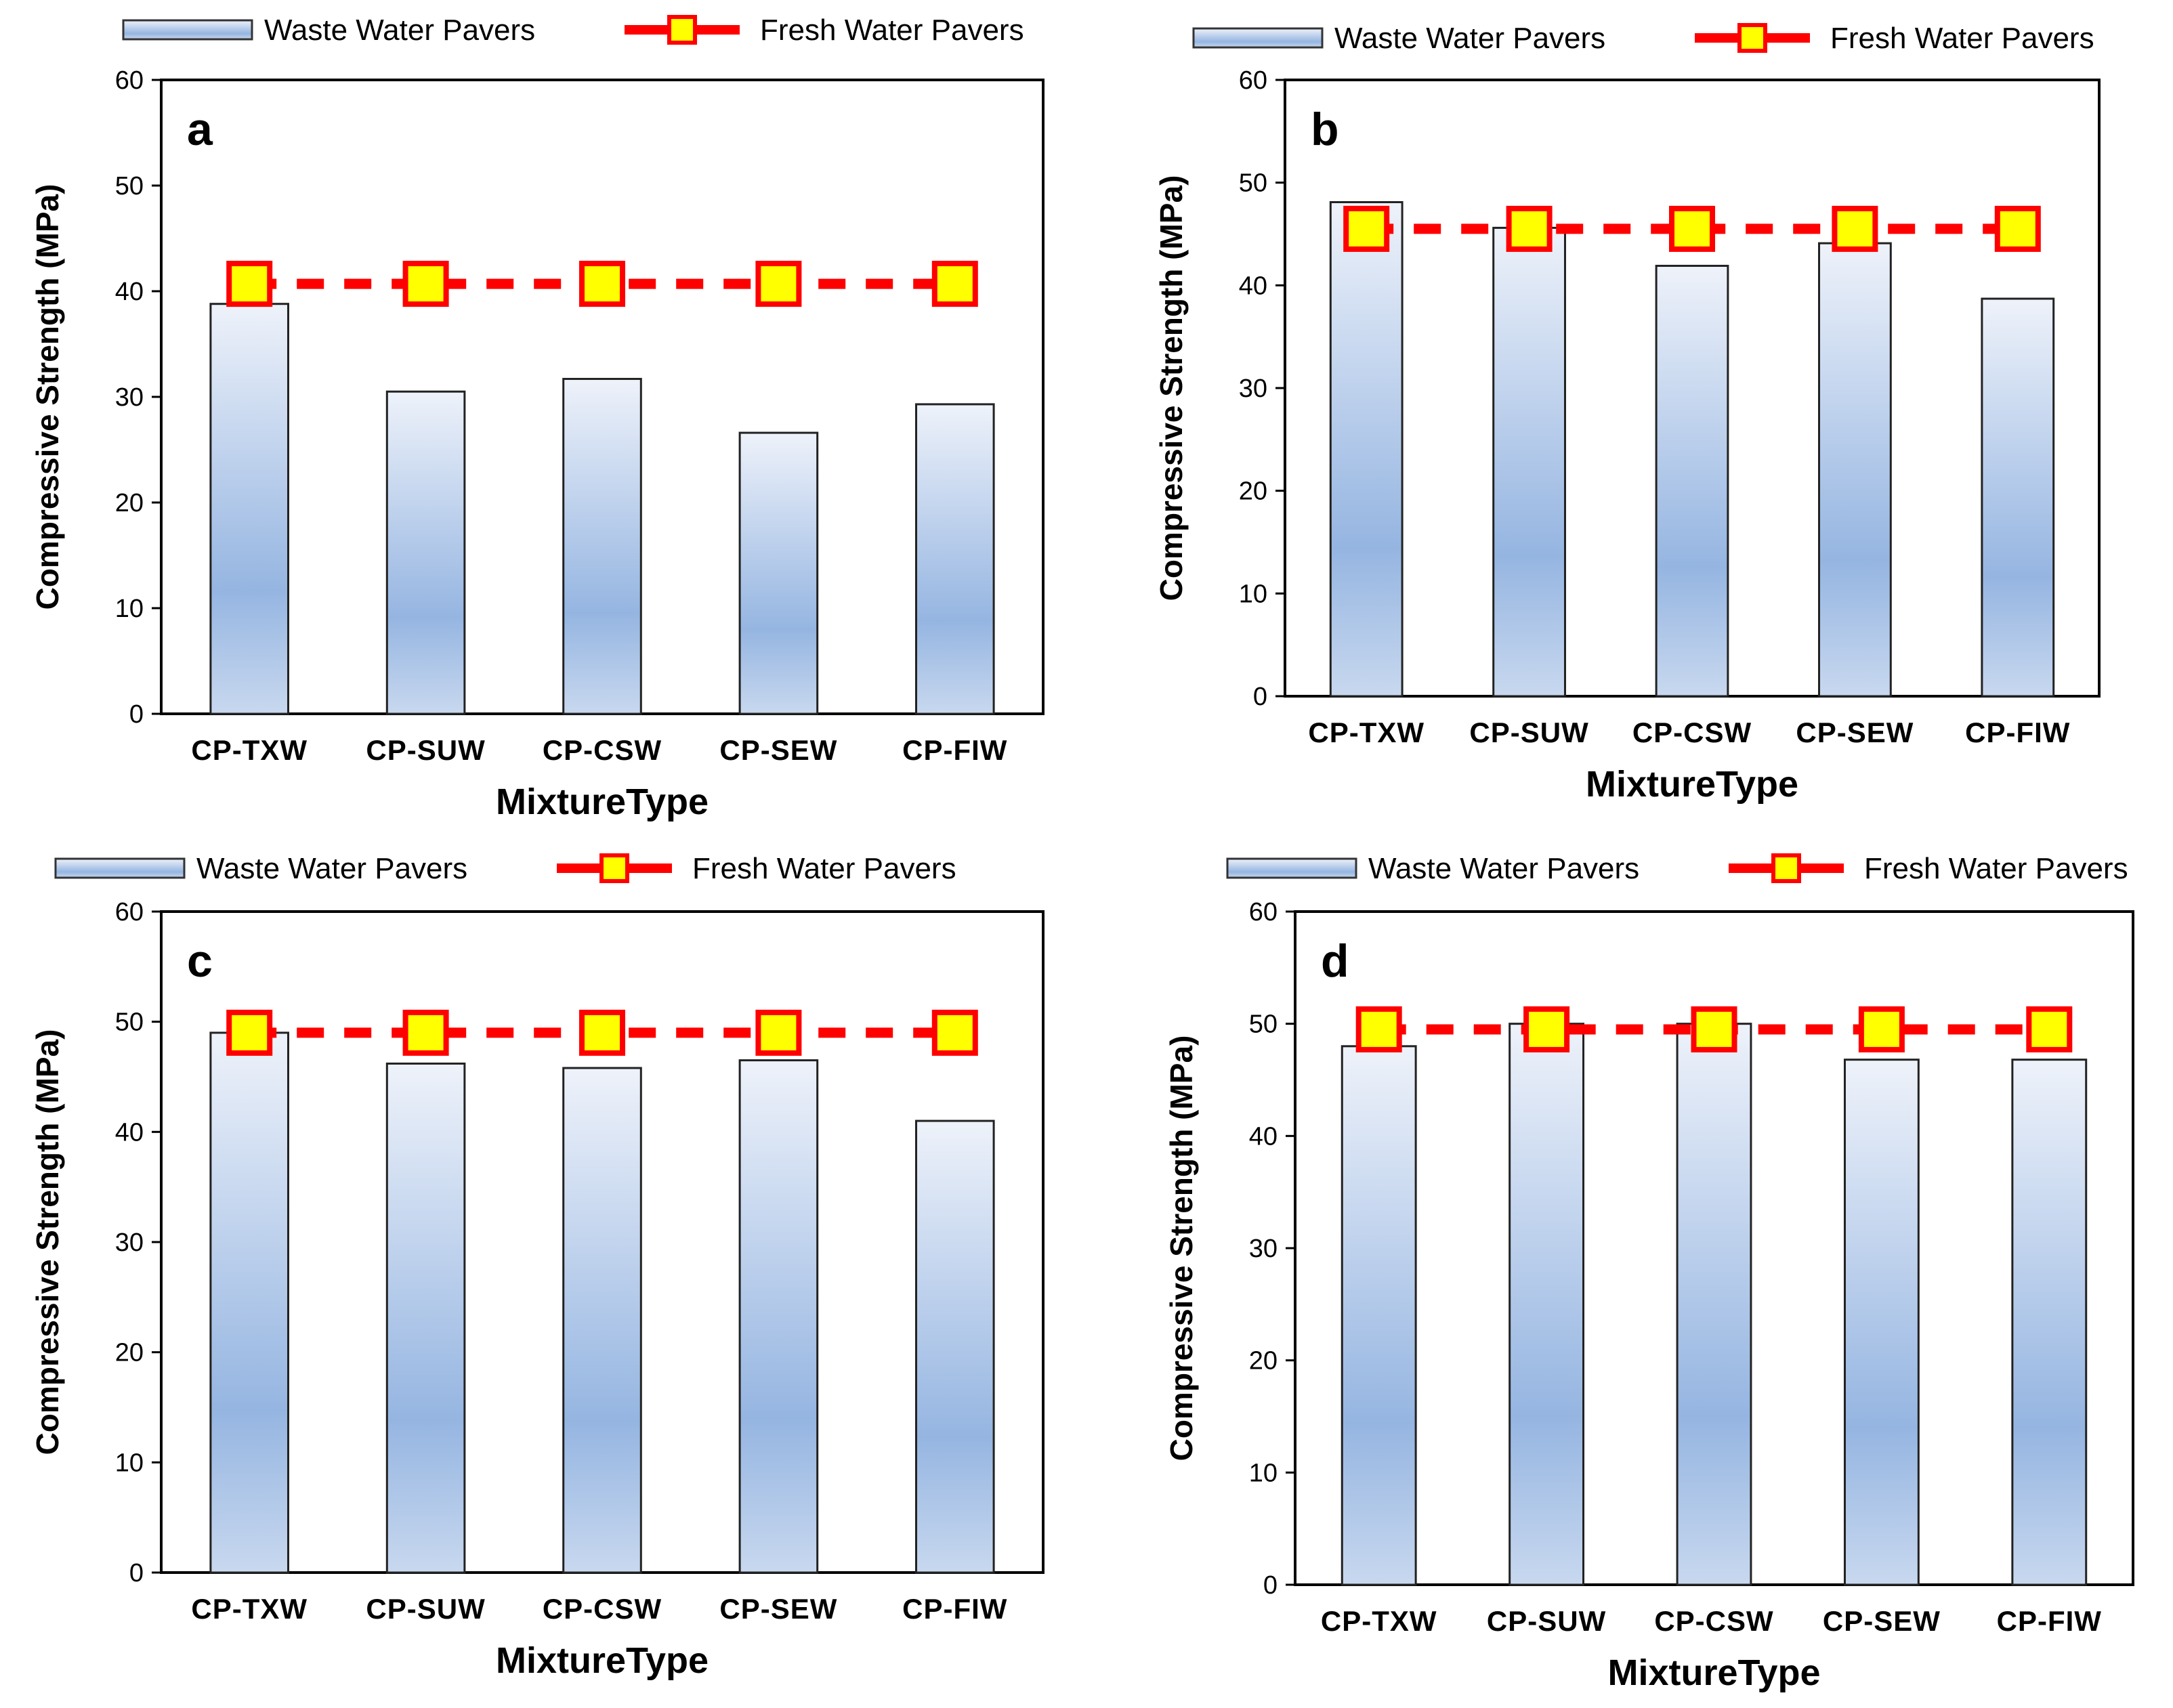 This screenshot has width=2173, height=1708. Describe the element at coordinates (136, 1573) in the screenshot. I see `y-tick-label: 0` at that location.